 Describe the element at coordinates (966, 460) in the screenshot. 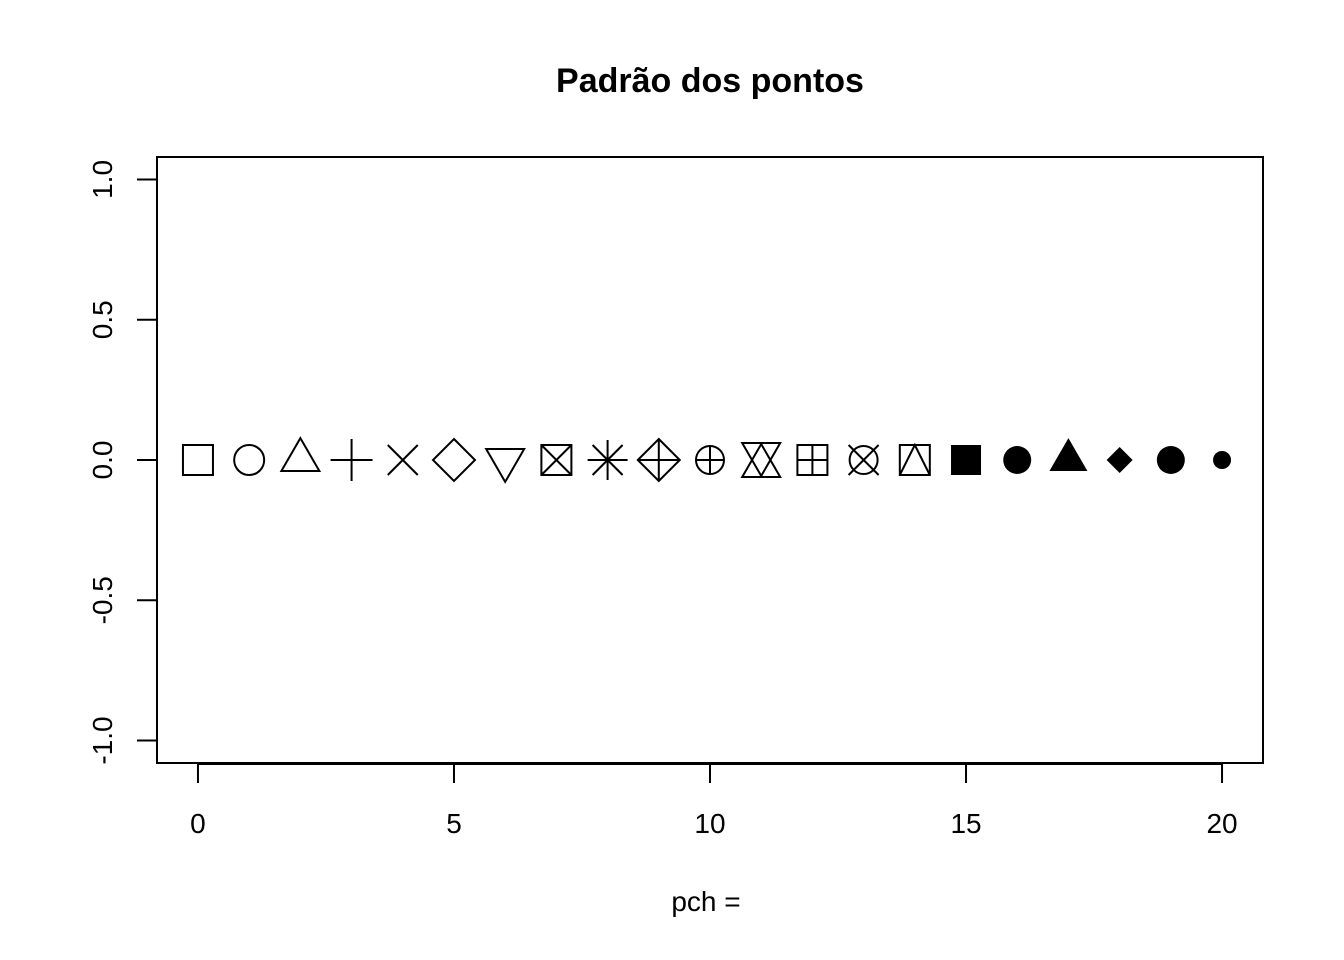

I see `filled-square-icon` at that location.